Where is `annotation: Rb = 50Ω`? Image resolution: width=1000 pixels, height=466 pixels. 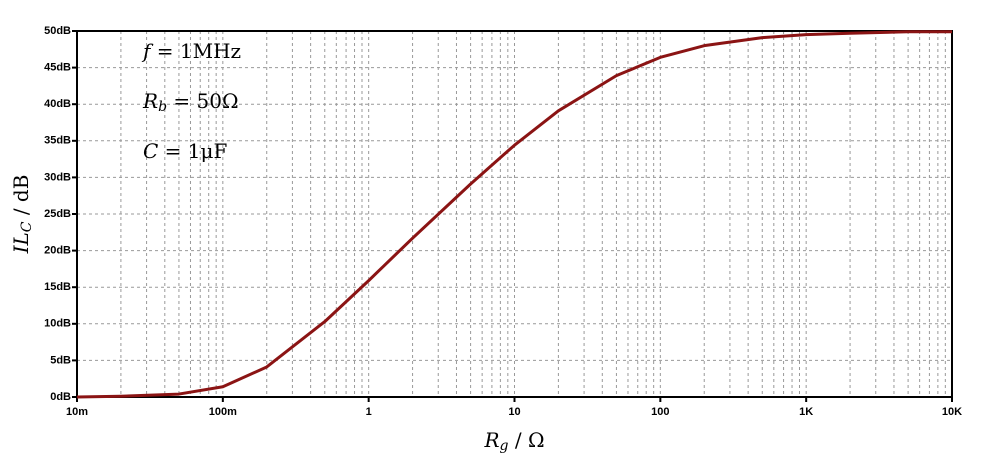
annotation: Rb = 50Ω is located at coordinates (190, 102).